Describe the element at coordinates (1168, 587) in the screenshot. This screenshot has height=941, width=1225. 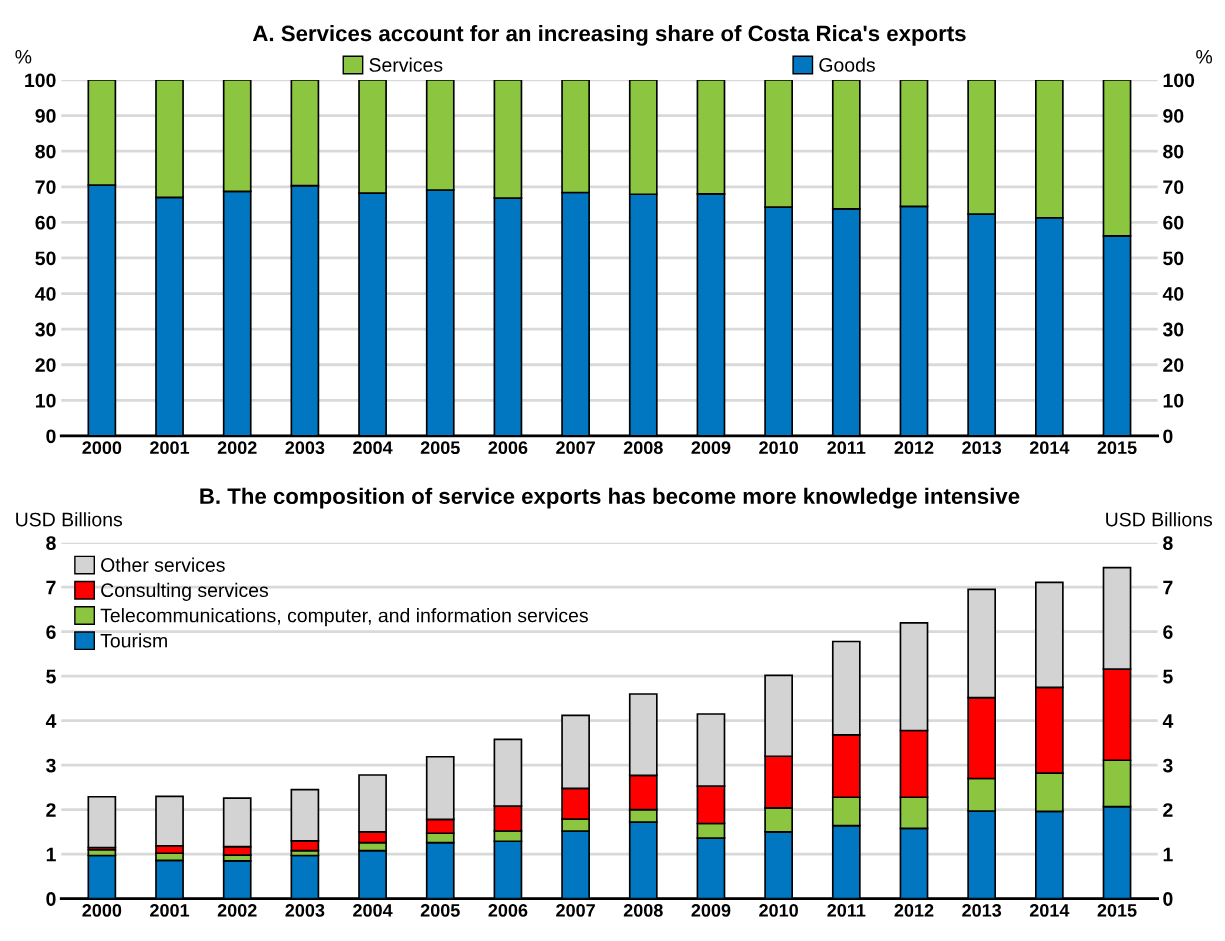
I see `y2-tick-label: 7` at that location.